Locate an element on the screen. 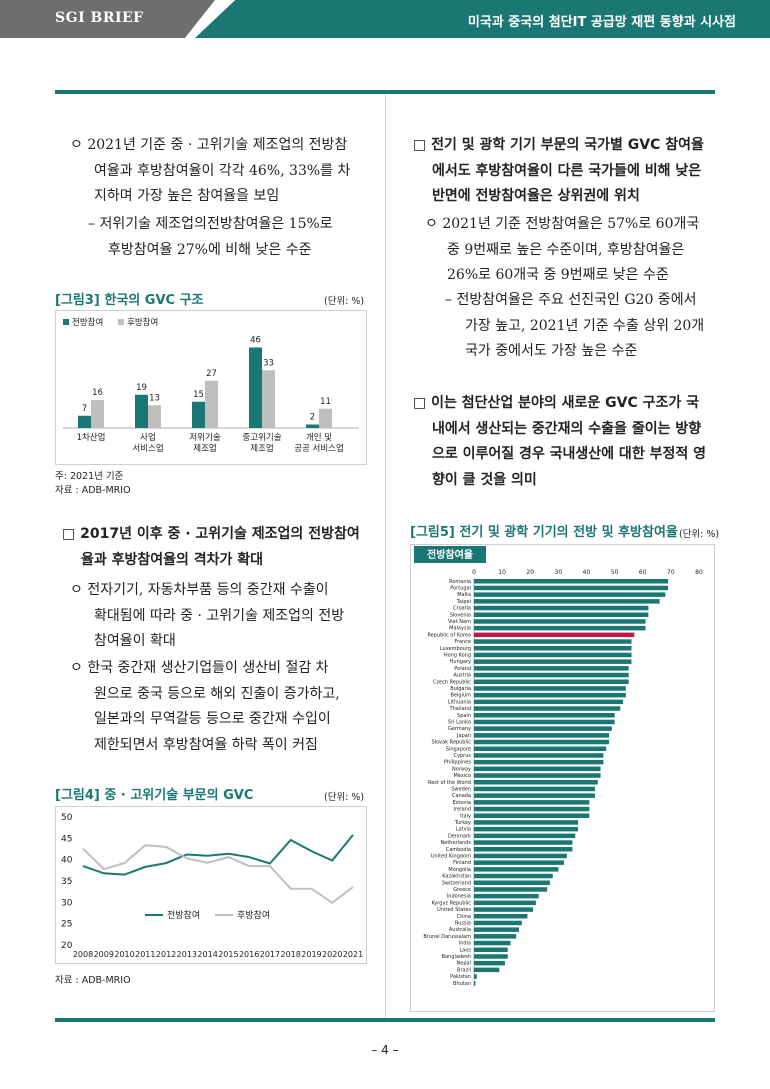  fig4-x-tick: 2019 is located at coordinates (311, 954).